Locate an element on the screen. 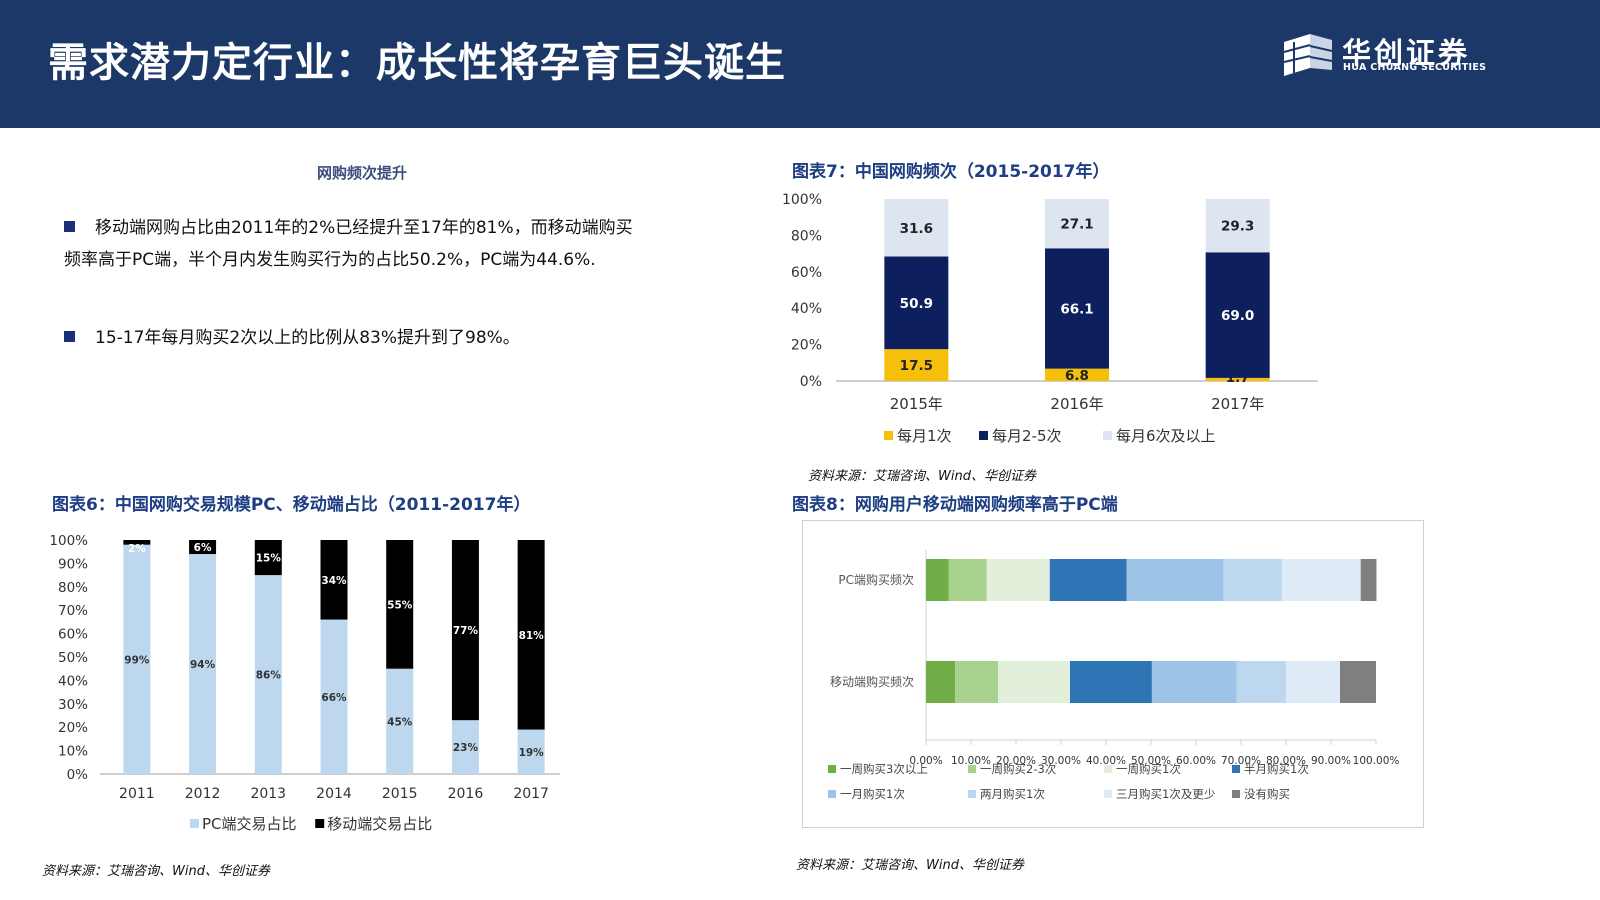  data-label: 23% is located at coordinates (466, 748).